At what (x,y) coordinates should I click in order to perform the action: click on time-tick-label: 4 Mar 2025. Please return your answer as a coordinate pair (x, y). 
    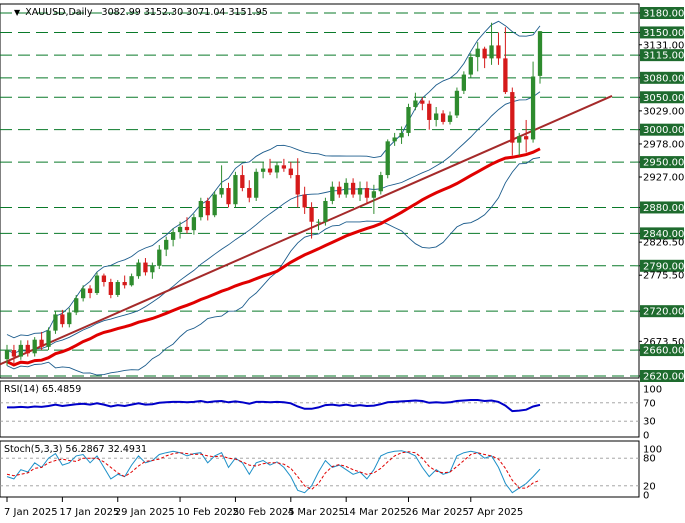
    Looking at the image, I should click on (316, 512).